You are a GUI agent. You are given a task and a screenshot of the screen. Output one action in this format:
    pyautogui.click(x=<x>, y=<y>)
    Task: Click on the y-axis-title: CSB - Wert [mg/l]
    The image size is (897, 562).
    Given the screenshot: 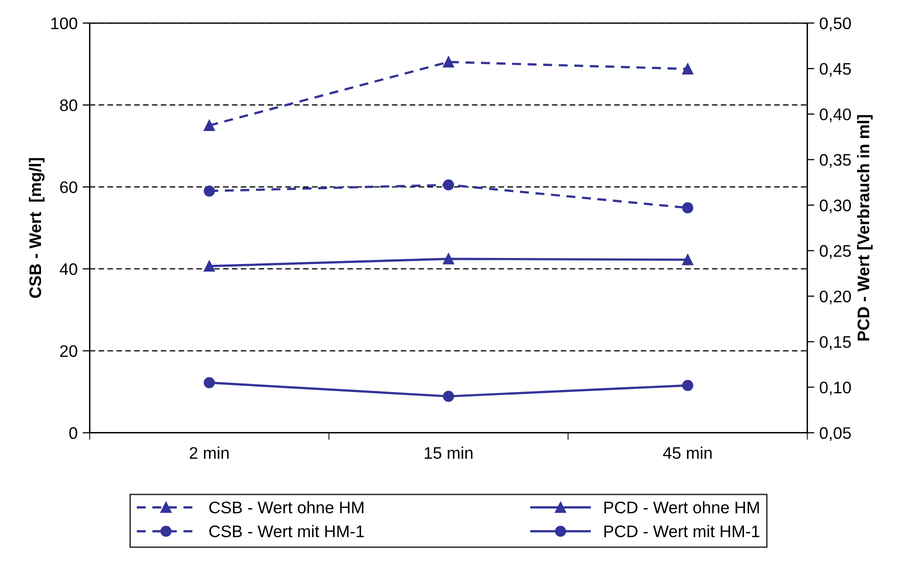 What is the action you would take?
    pyautogui.click(x=36, y=228)
    